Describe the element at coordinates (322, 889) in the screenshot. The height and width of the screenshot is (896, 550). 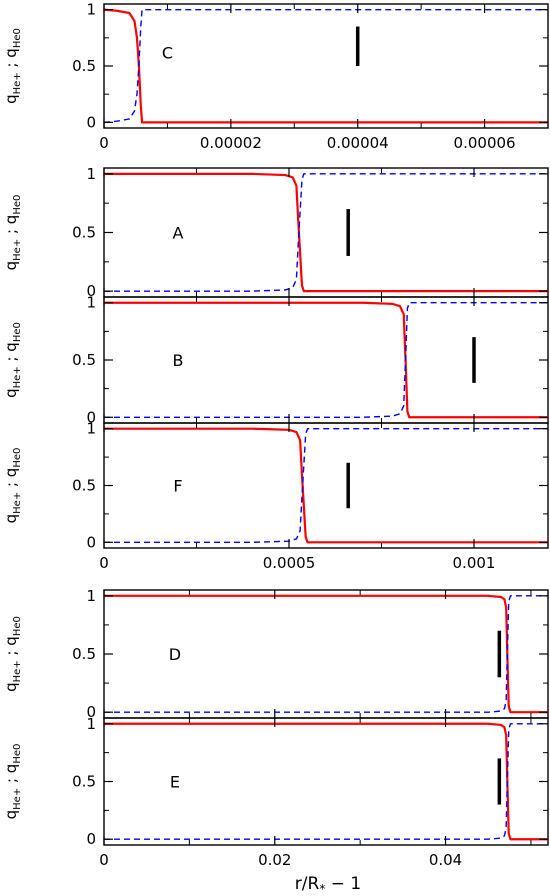
I see `x-axis-label-sub: *` at that location.